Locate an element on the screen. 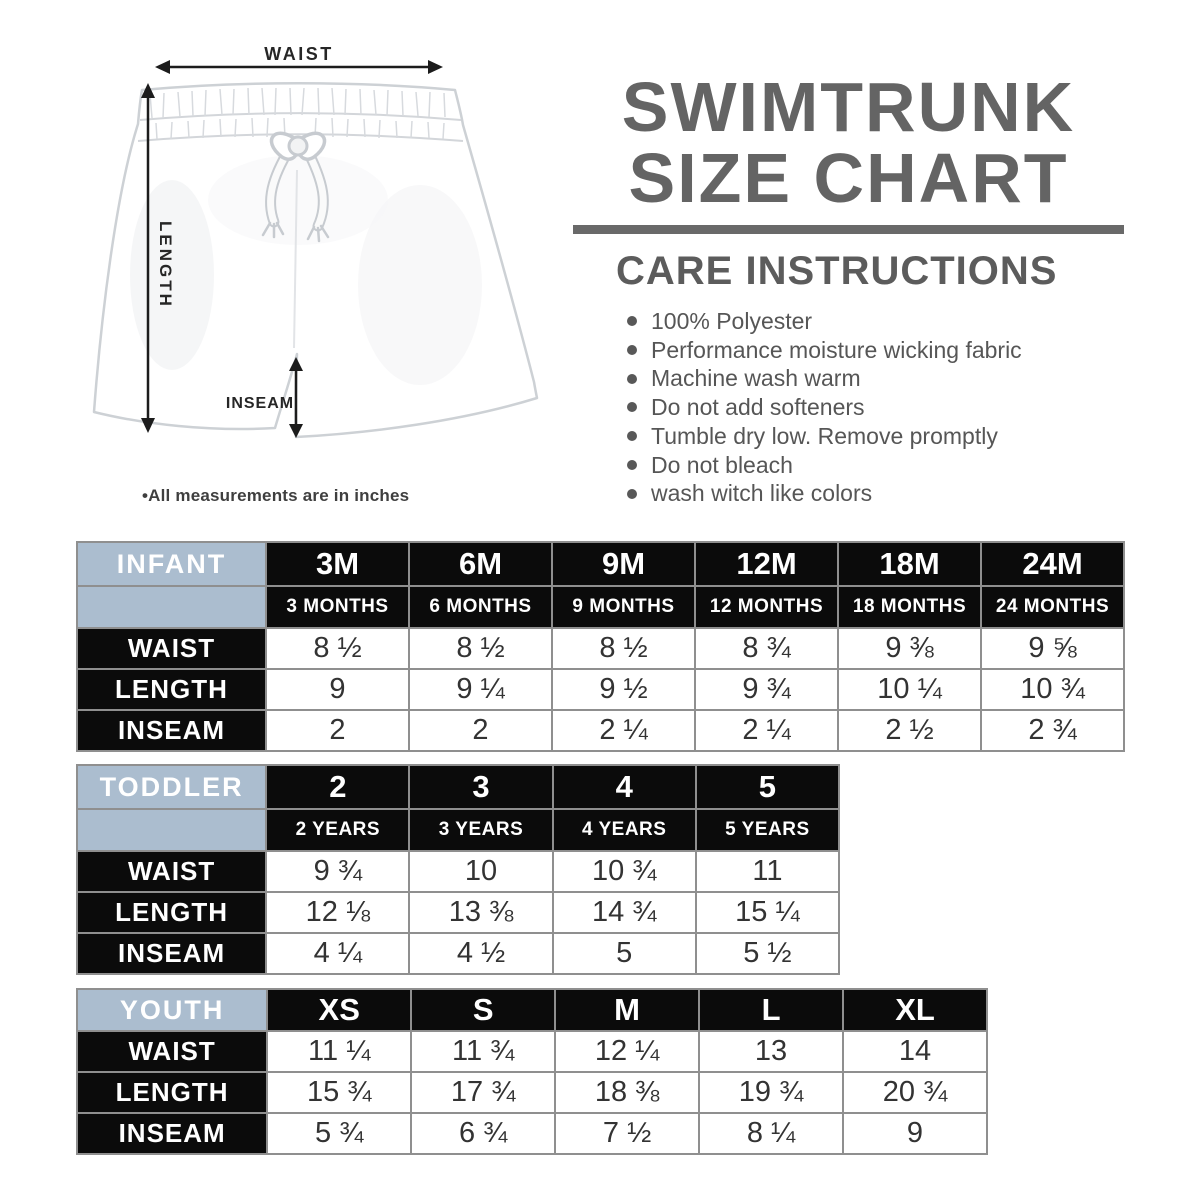 The height and width of the screenshot is (1200, 1200). size-sublabel-cell: 5 YEARS is located at coordinates (767, 830).